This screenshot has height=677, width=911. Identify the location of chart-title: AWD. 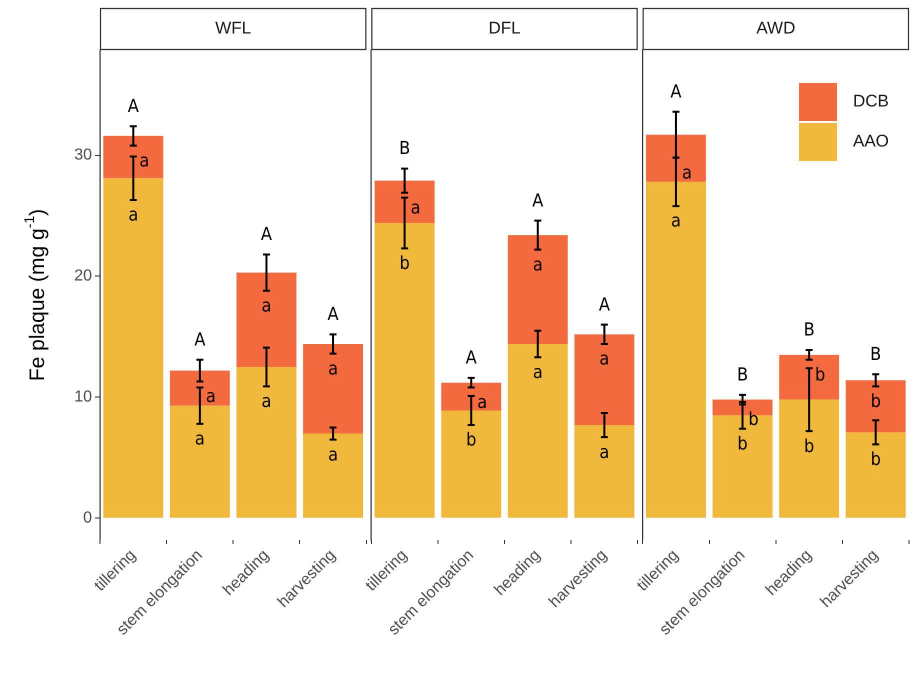
(776, 28).